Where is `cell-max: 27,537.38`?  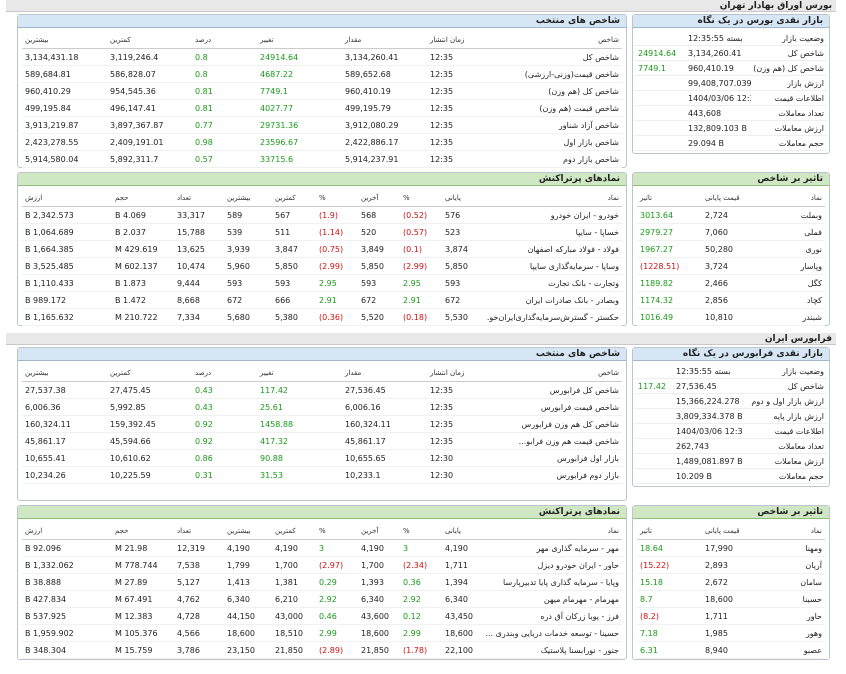
cell-max: 27,537.38 is located at coordinates (64, 390).